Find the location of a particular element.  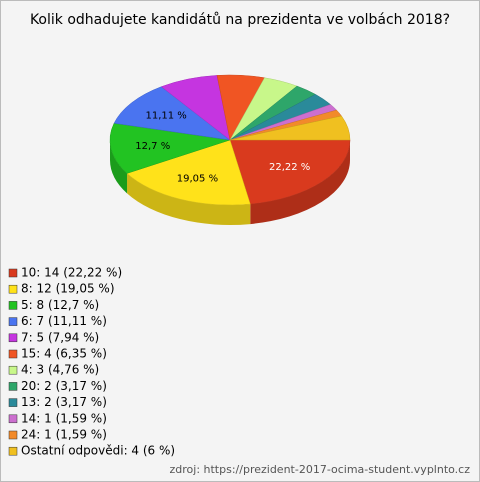

legend-label: 15: 4 (6,35 %) is located at coordinates (64, 354).